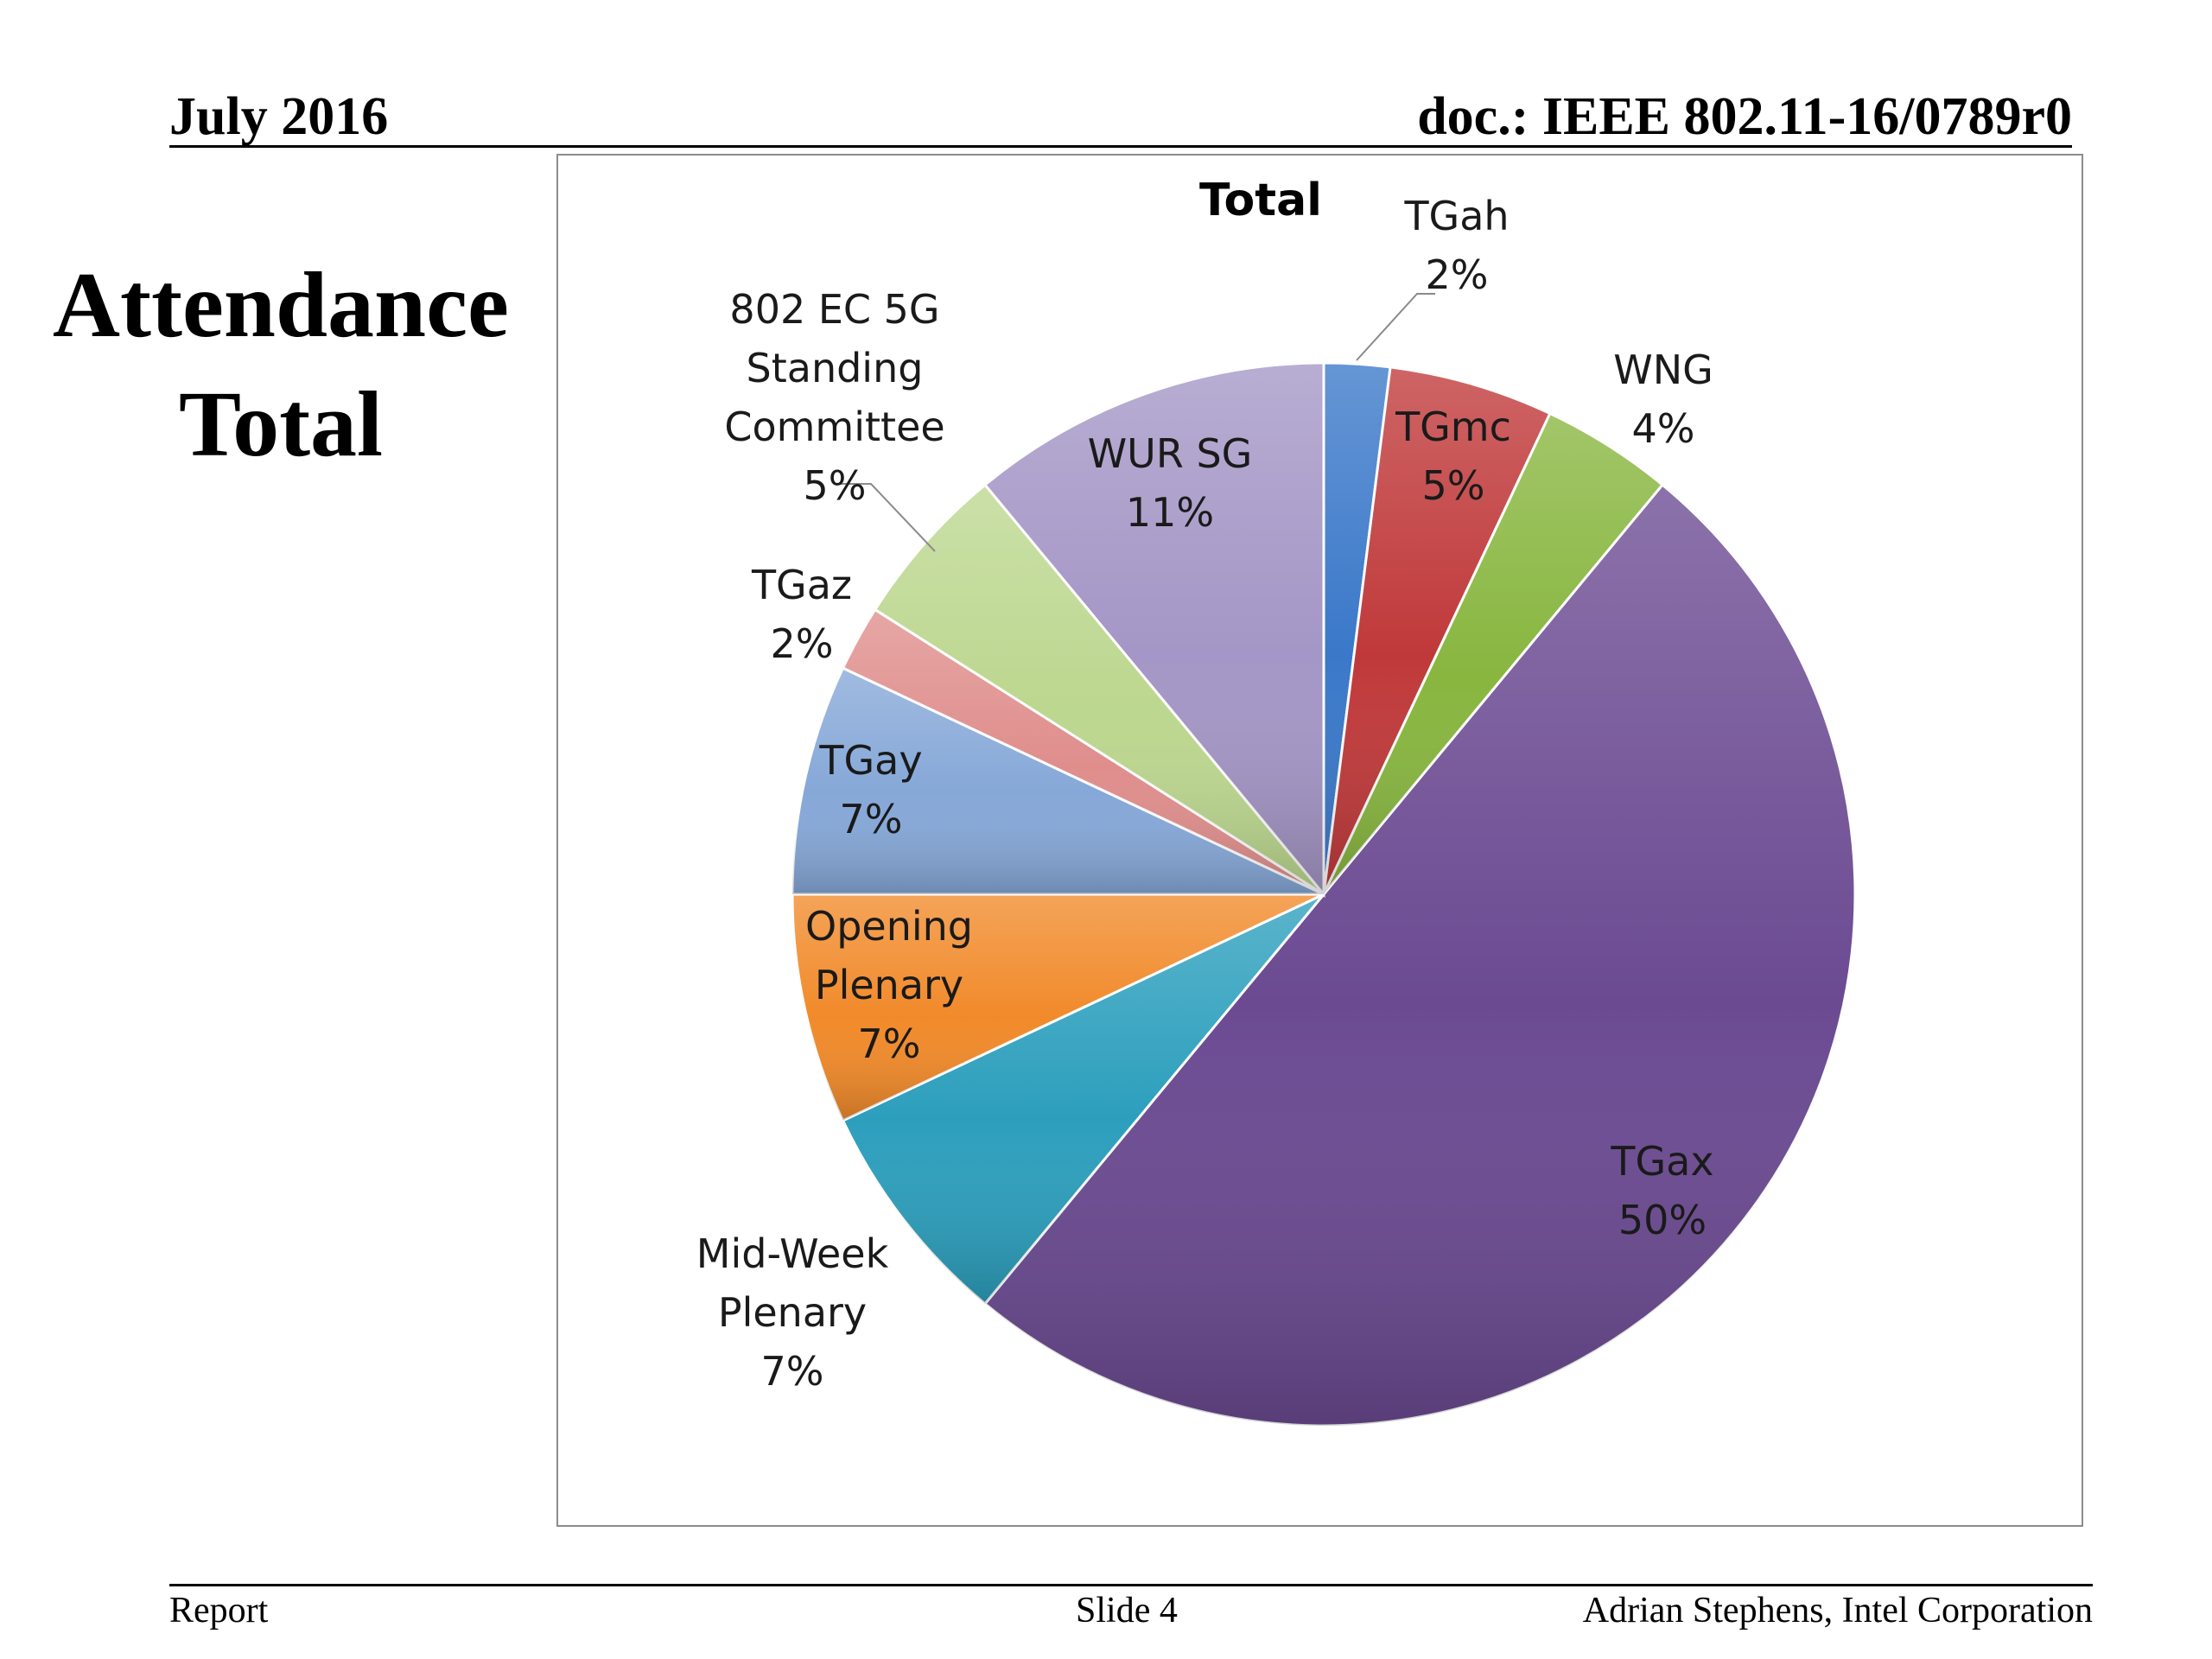 This screenshot has width=2212, height=1659. Describe the element at coordinates (1661, 1161) in the screenshot. I see `slice-label-name: TGax` at that location.